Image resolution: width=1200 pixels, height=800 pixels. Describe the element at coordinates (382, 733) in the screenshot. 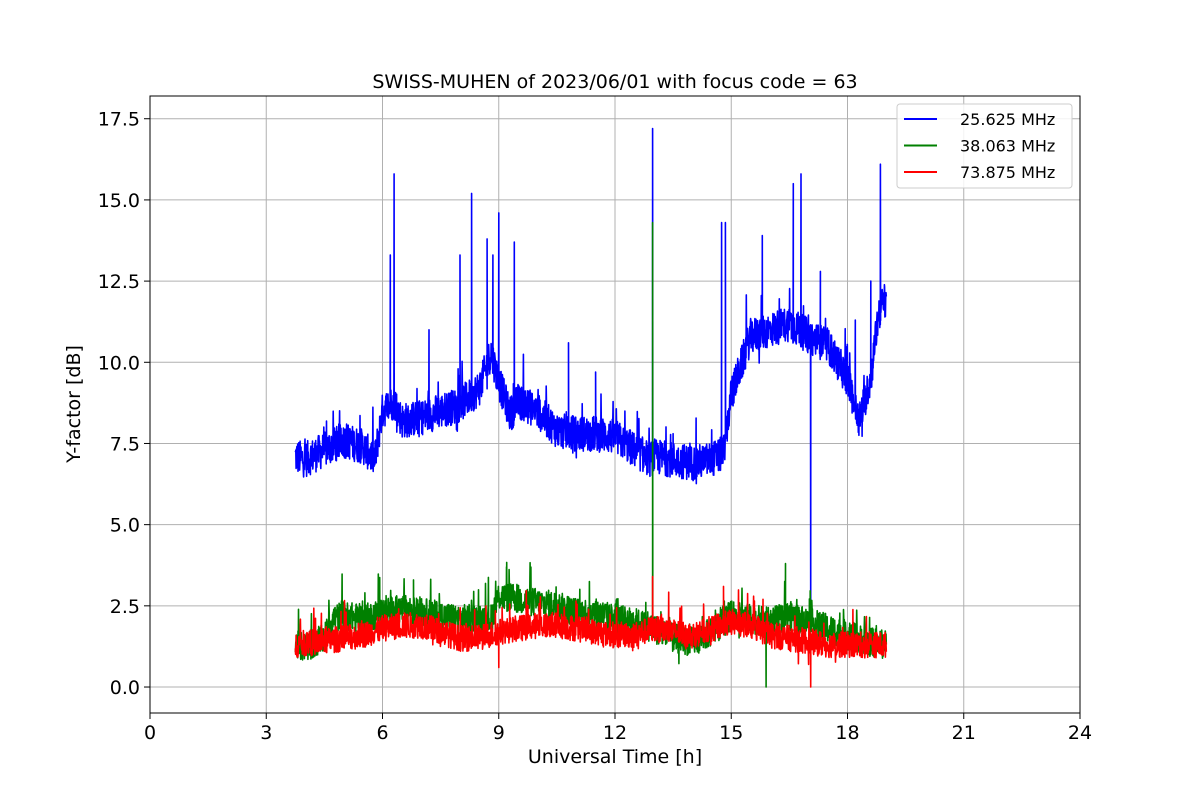

I see `x-tick-label: 6` at that location.